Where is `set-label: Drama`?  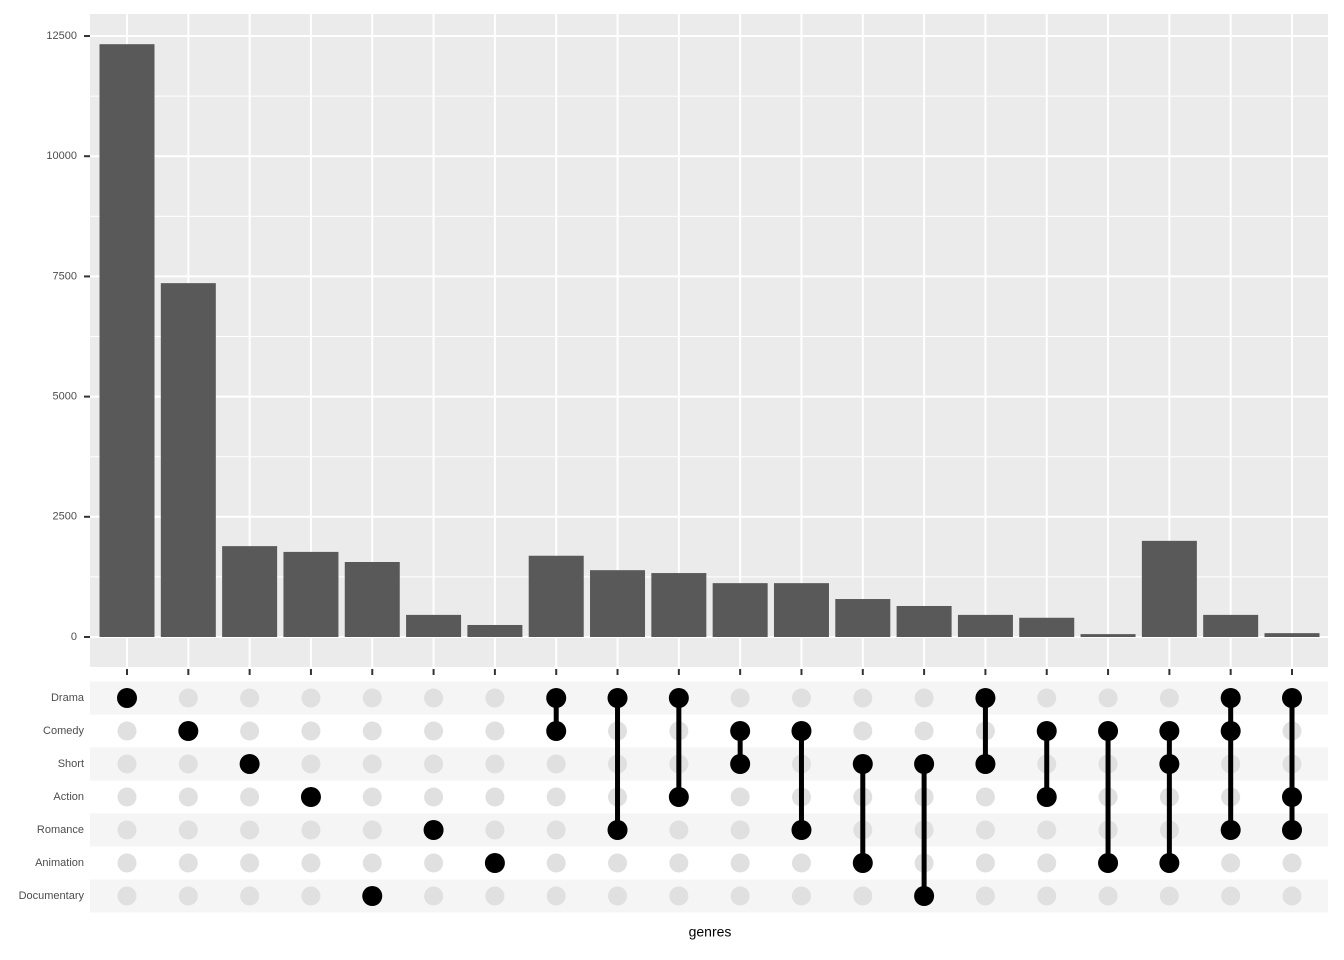 set-label: Drama is located at coordinates (68, 698).